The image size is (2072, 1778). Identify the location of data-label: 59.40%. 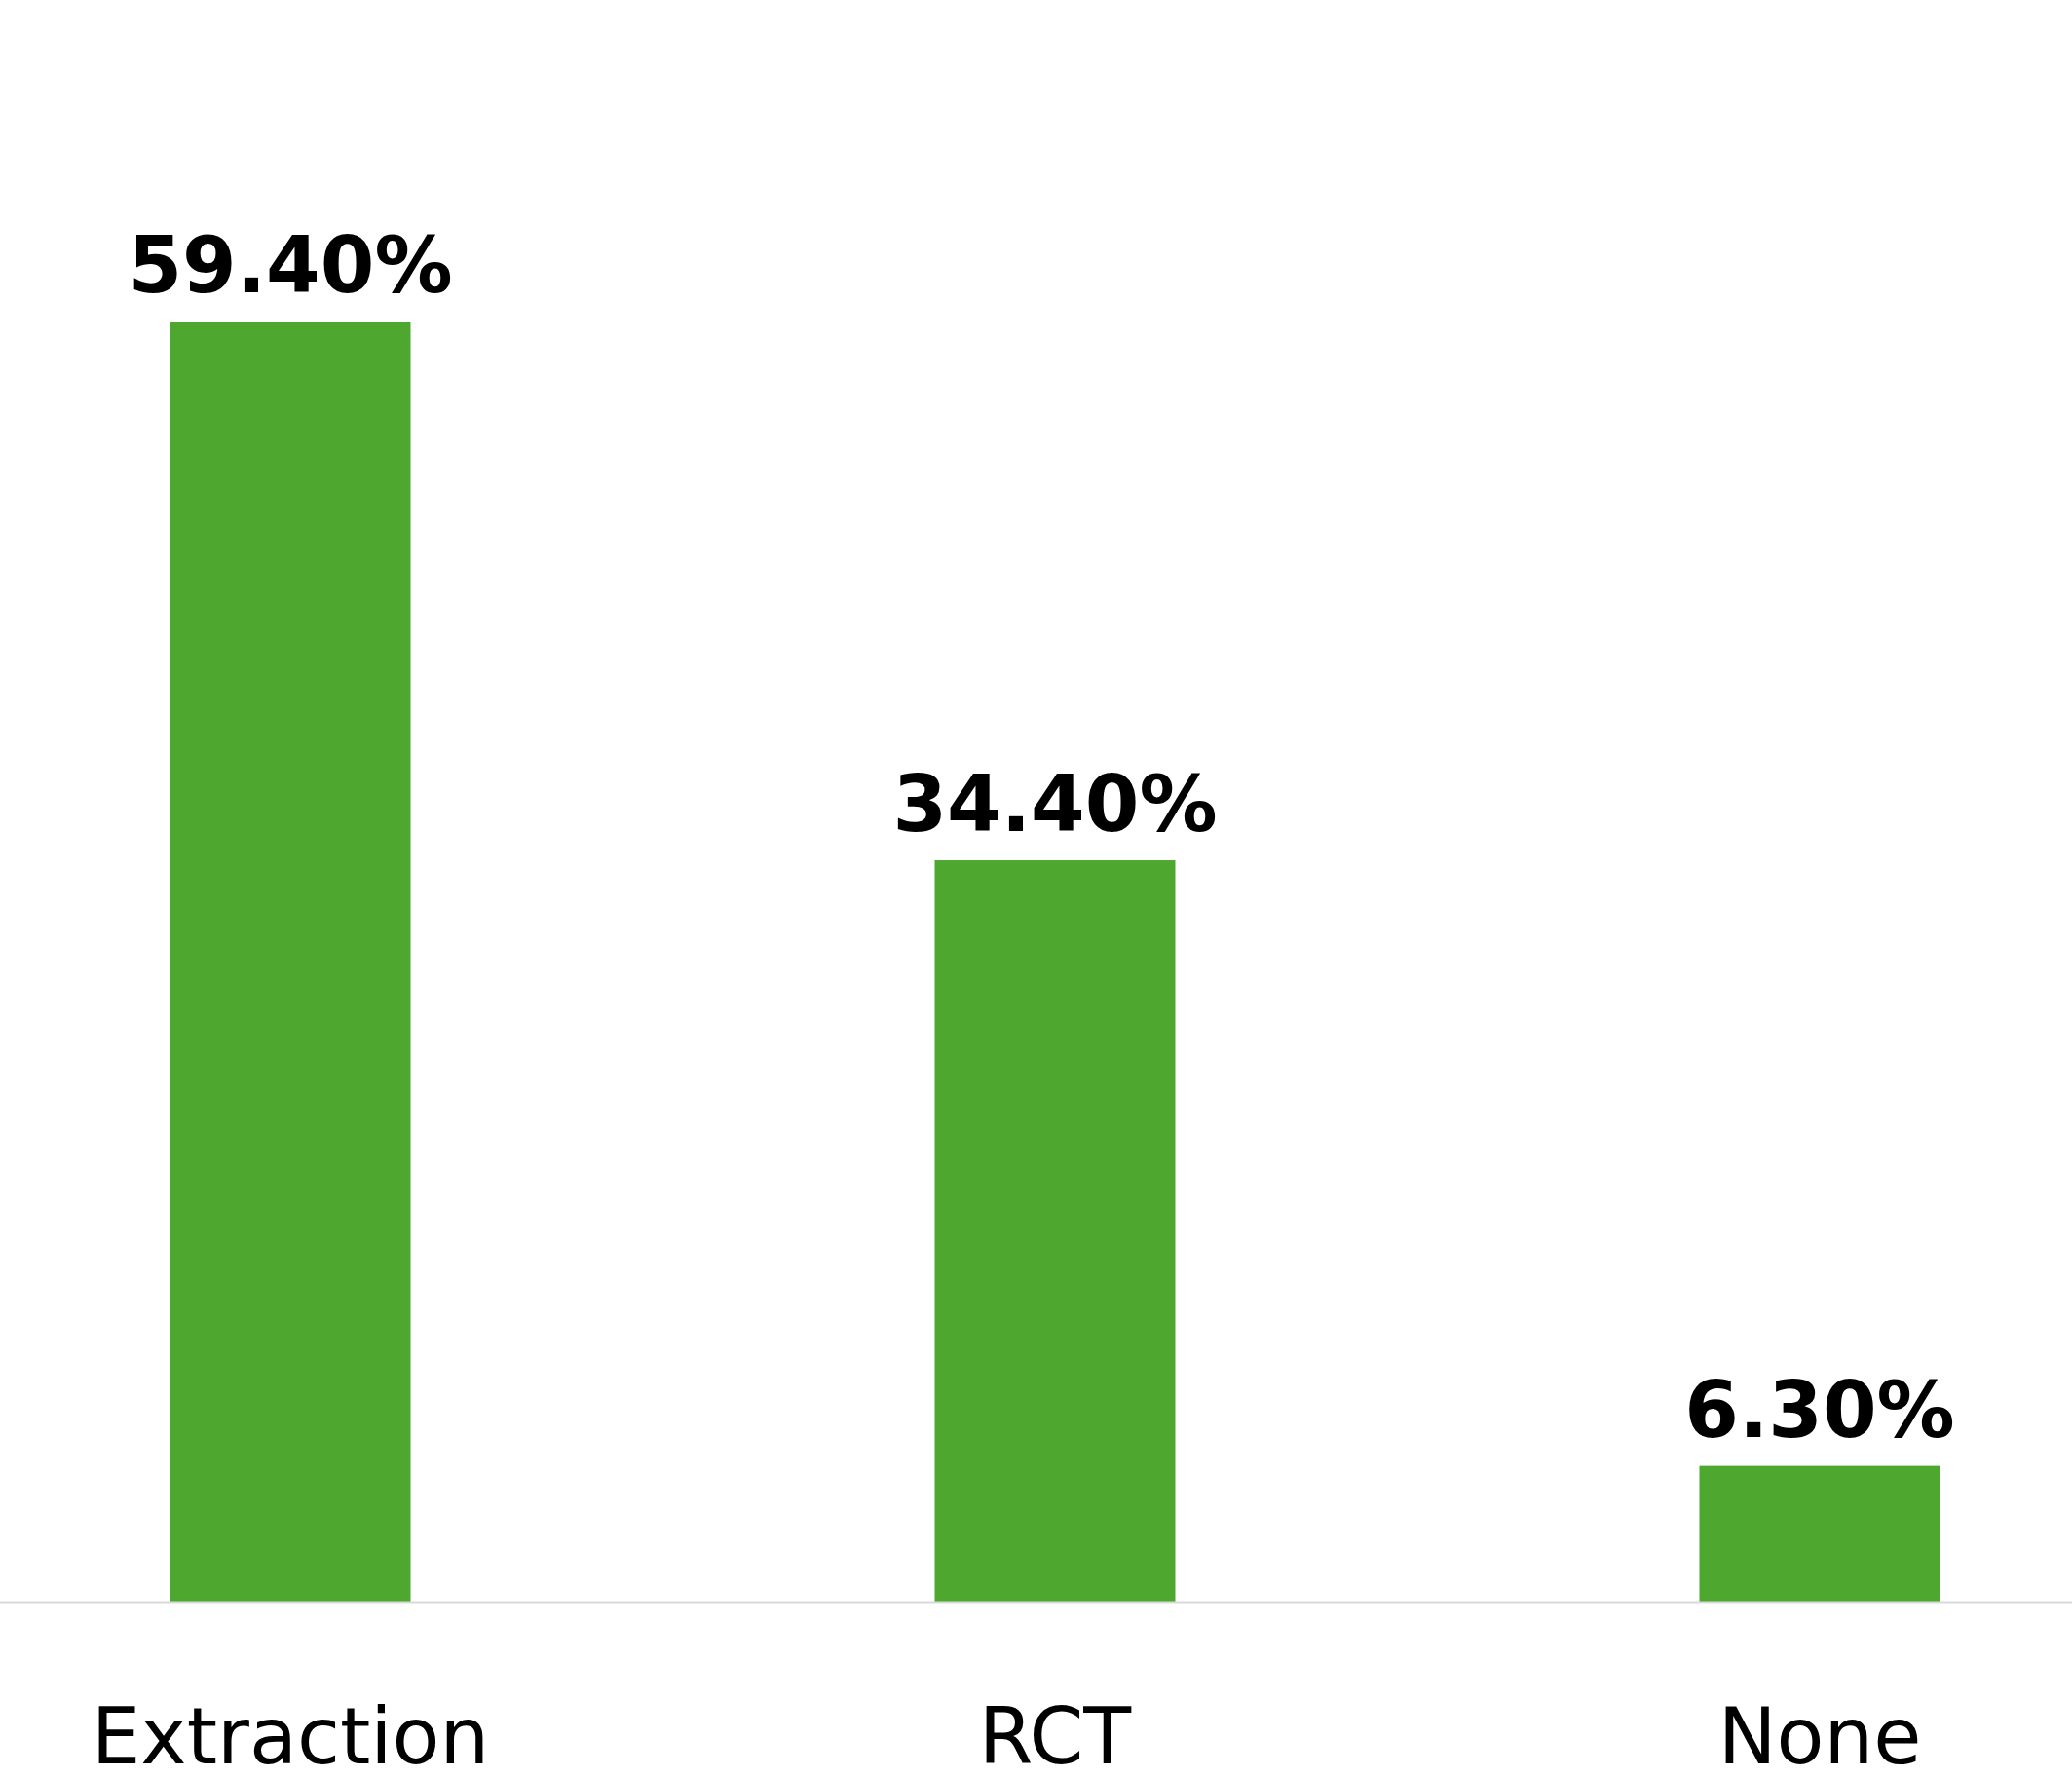
(290, 265).